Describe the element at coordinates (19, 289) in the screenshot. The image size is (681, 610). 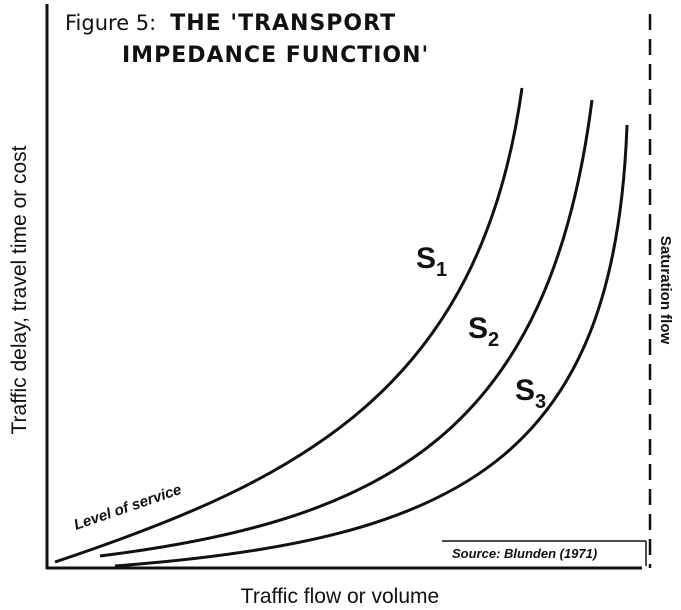
I see `y-axis-label: Traffic delay, travel time or cost` at that location.